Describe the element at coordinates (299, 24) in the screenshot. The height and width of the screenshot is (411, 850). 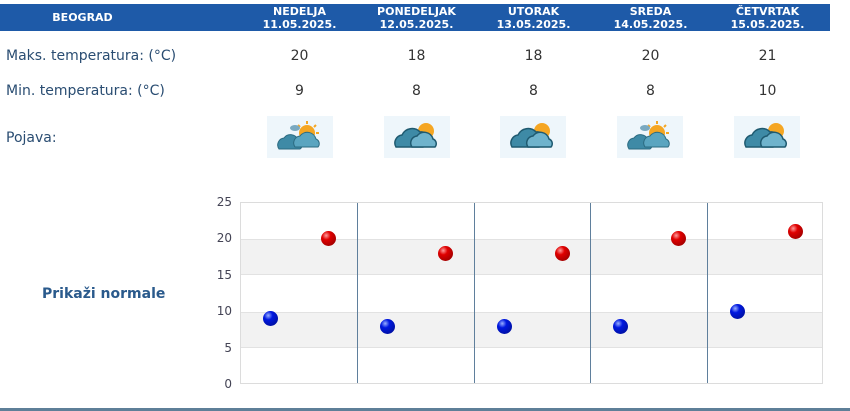
I see `day-date: 11.05.2025.` at that location.